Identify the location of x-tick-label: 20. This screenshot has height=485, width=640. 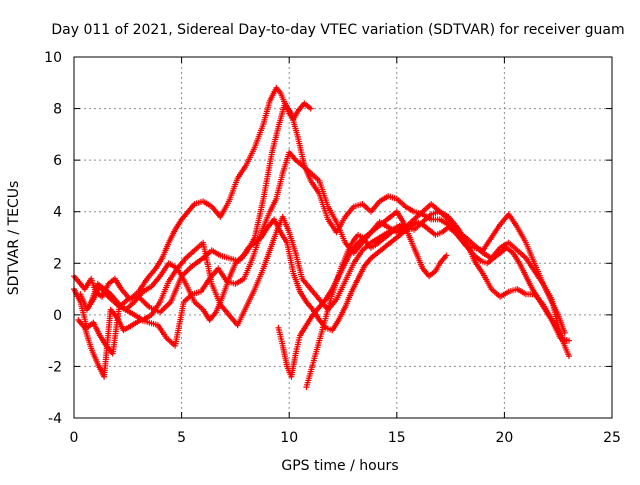
(504, 438).